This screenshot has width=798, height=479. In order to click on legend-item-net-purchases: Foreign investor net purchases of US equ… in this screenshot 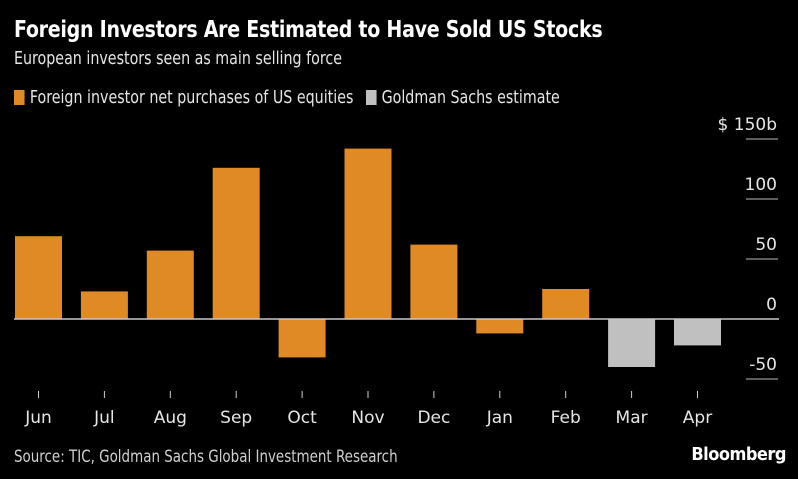, I will do `click(183, 97)`.